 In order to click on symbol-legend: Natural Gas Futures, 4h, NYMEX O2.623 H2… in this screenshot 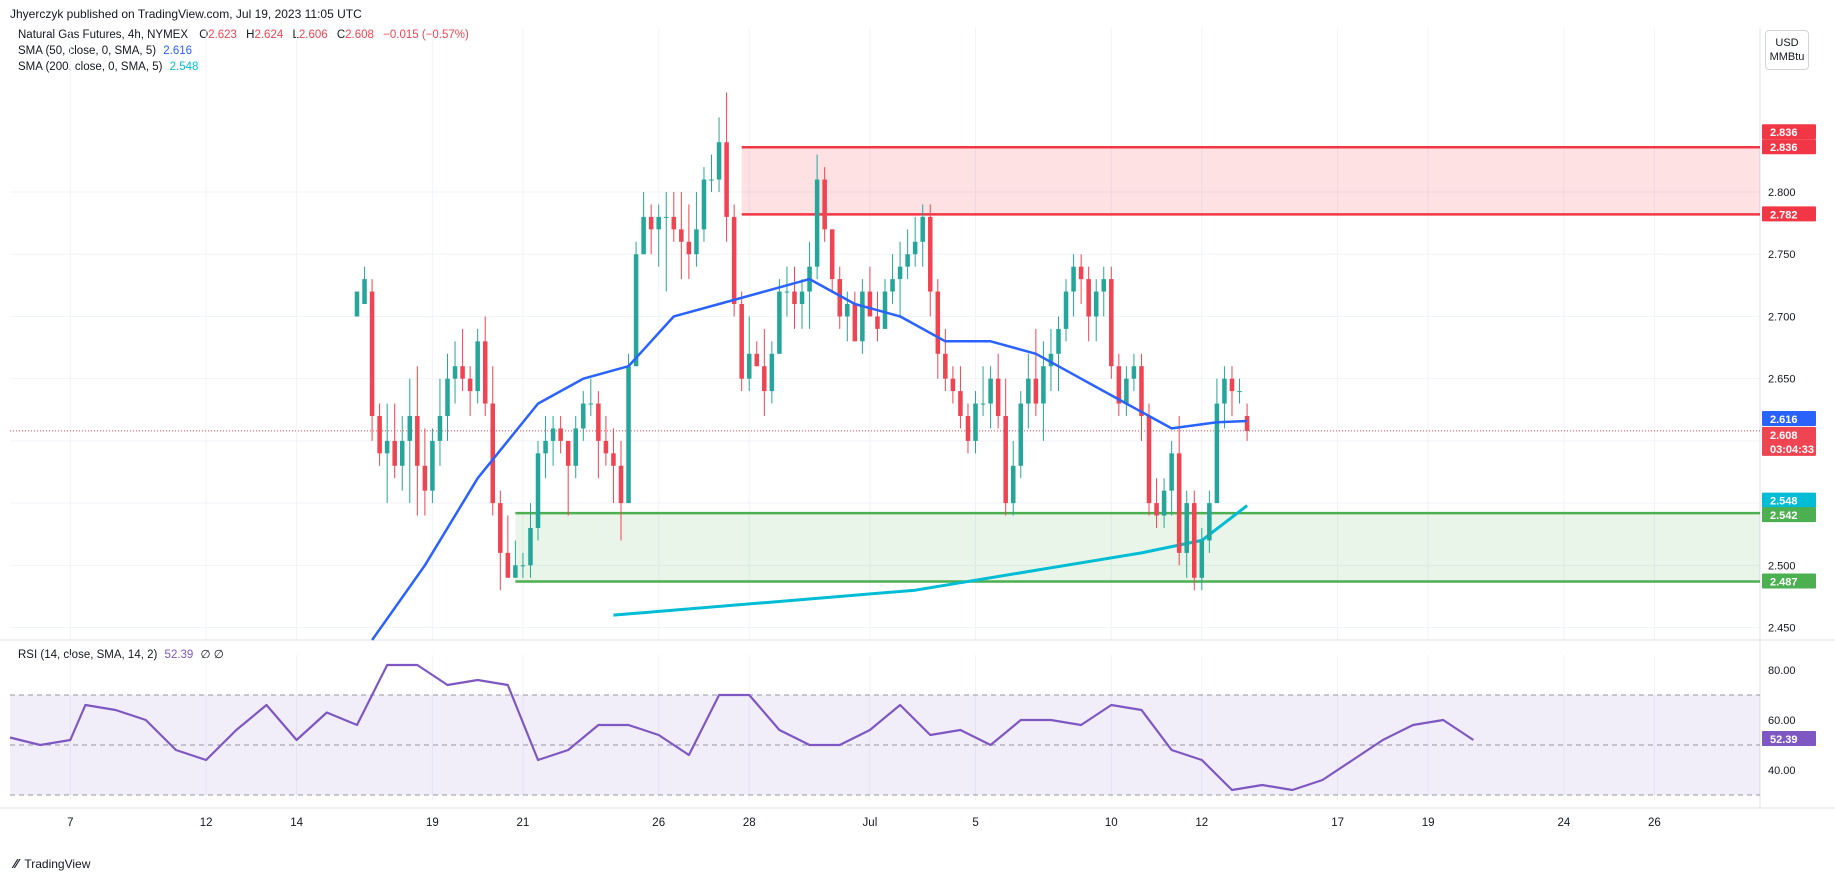, I will do `click(243, 35)`.